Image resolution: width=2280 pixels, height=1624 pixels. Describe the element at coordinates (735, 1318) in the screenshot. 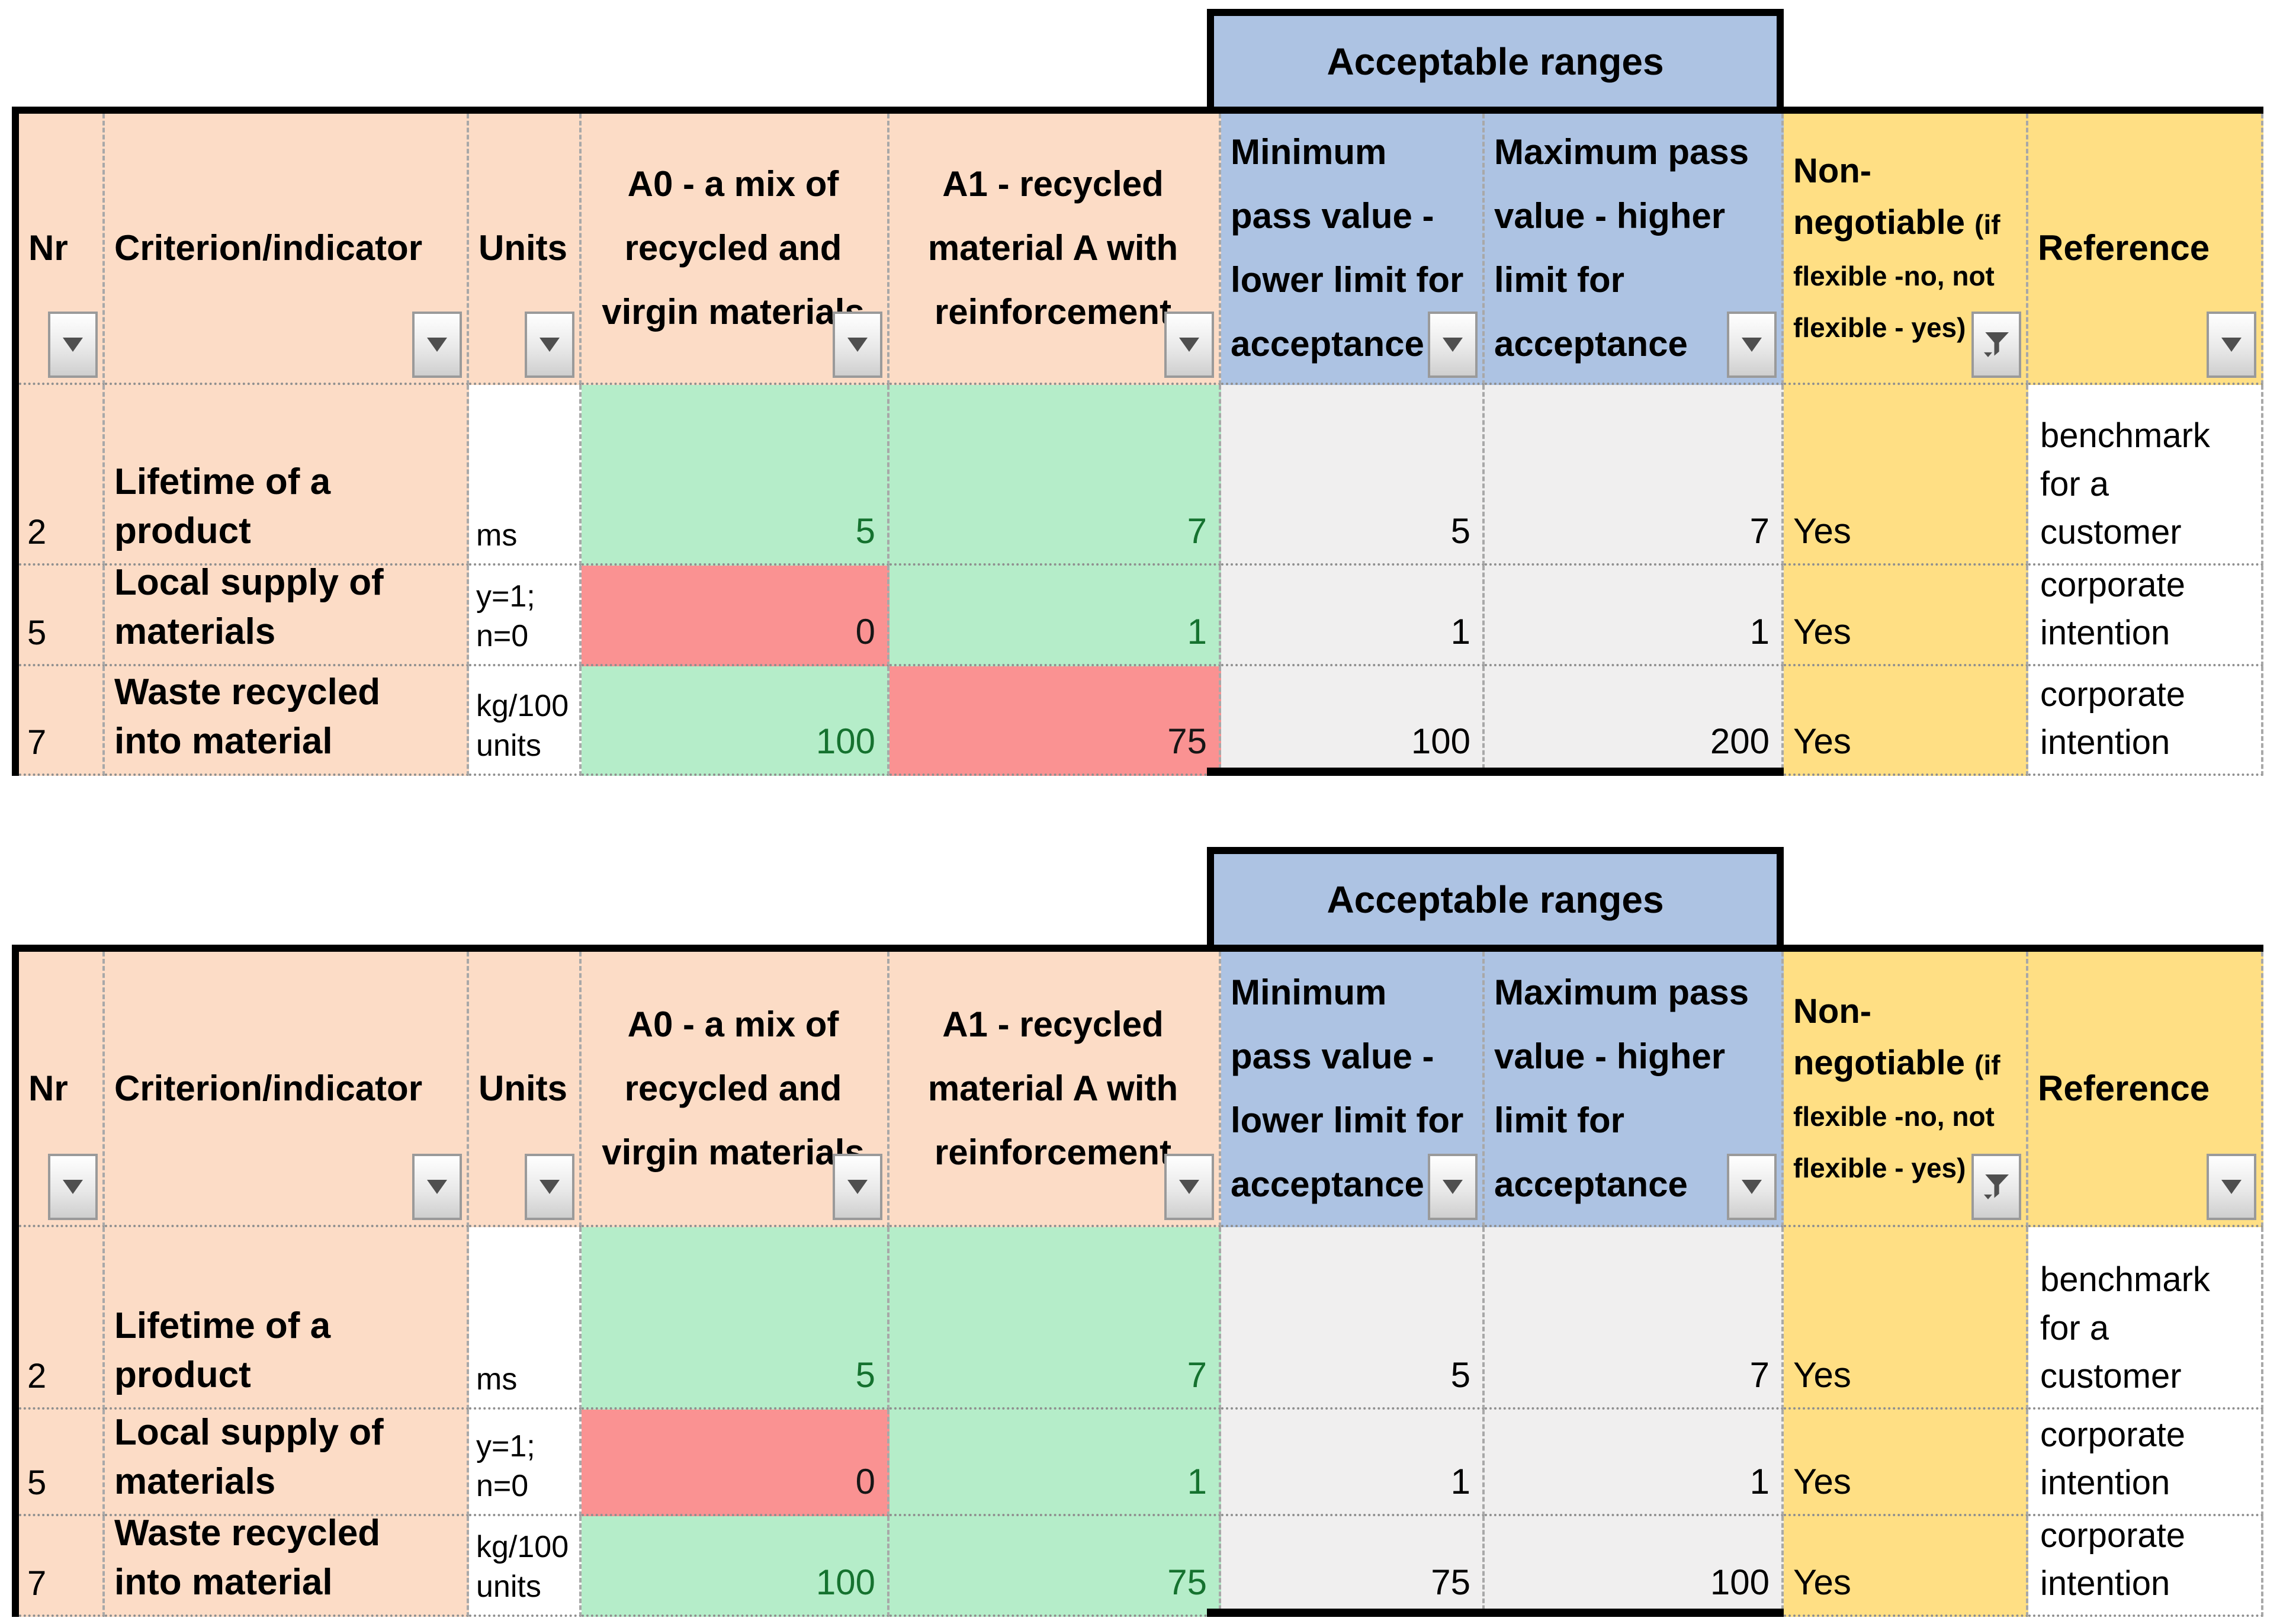

I see `cell-a0-value: 5` at that location.